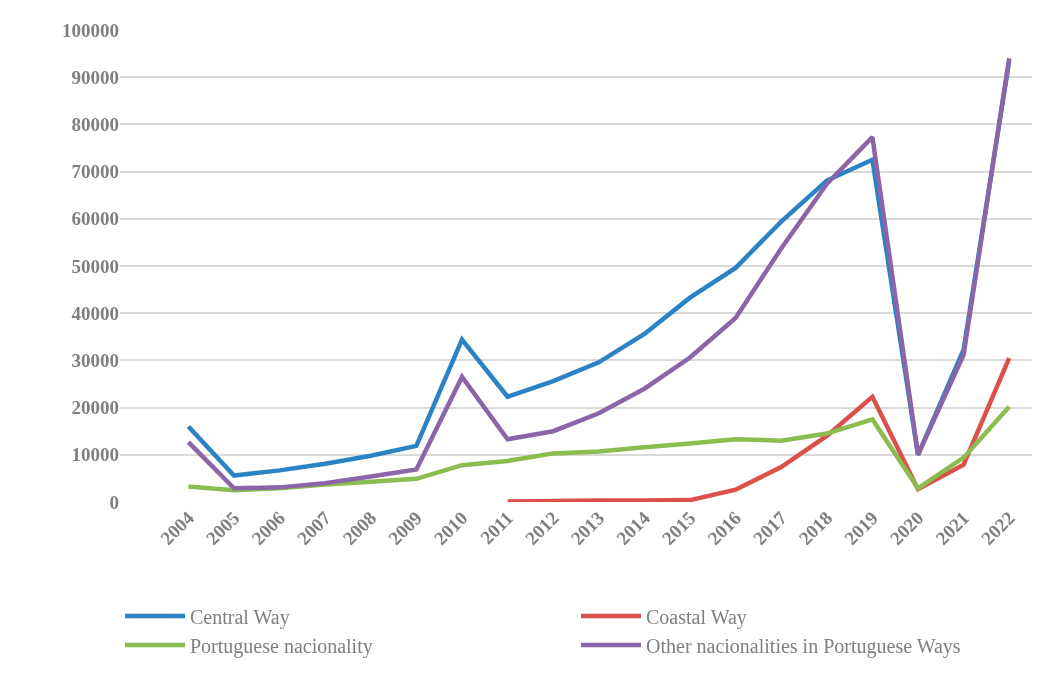 Image resolution: width=1052 pixels, height=677 pixels. What do you see at coordinates (95, 266) in the screenshot?
I see `y-tick-label: 50000` at bounding box center [95, 266].